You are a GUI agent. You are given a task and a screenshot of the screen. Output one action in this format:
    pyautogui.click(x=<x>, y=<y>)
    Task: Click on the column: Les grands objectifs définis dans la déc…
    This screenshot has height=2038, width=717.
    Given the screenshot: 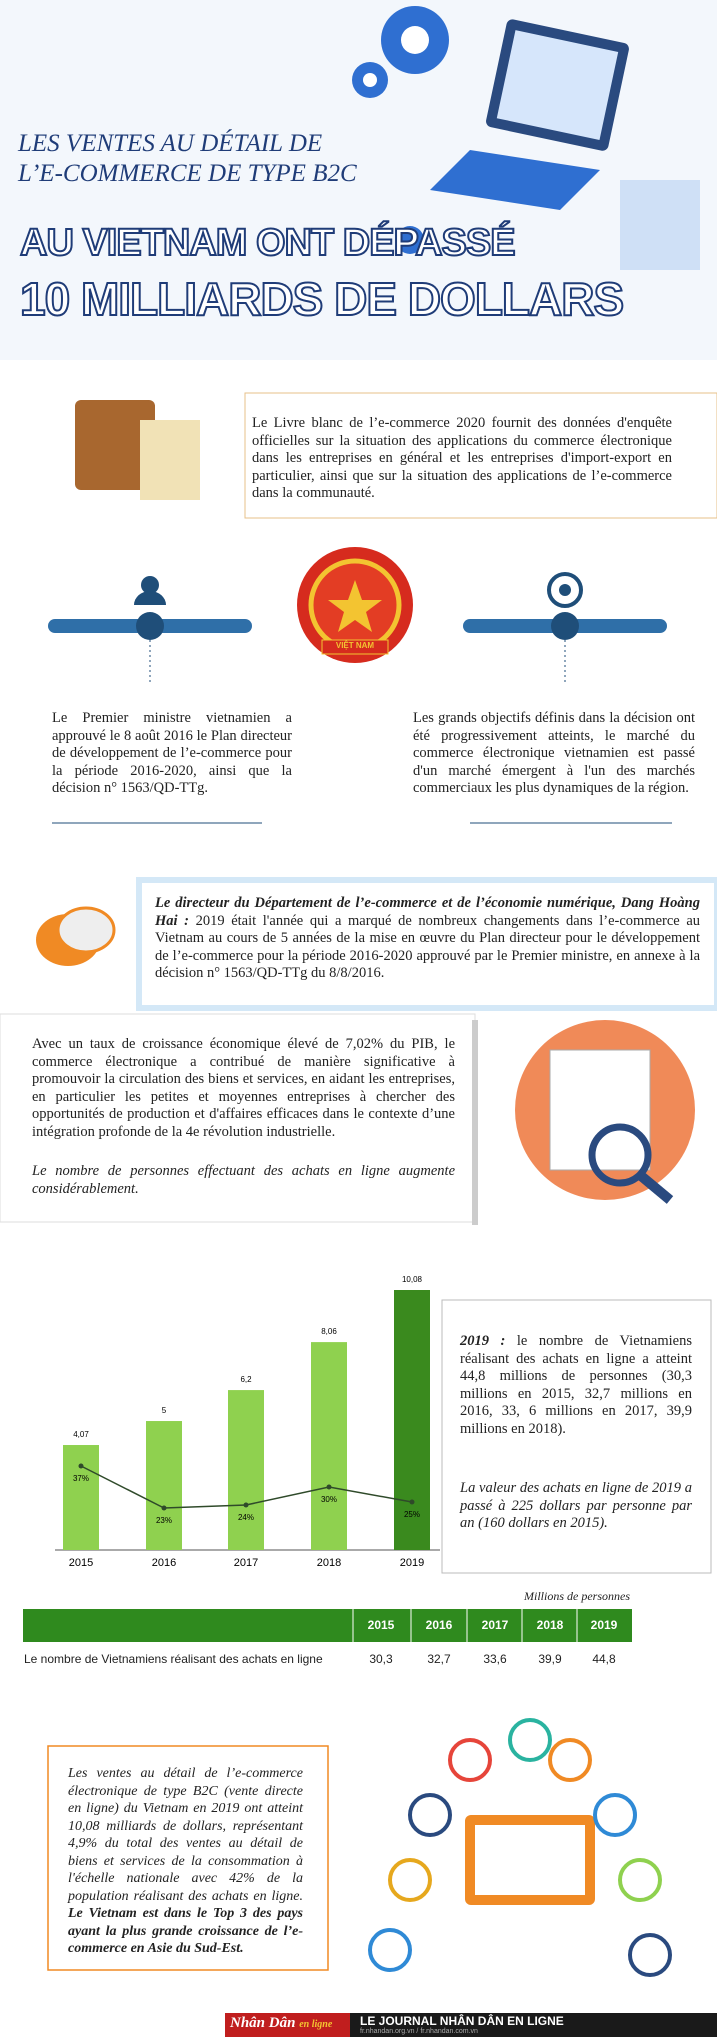 What is the action you would take?
    pyautogui.click(x=554, y=753)
    